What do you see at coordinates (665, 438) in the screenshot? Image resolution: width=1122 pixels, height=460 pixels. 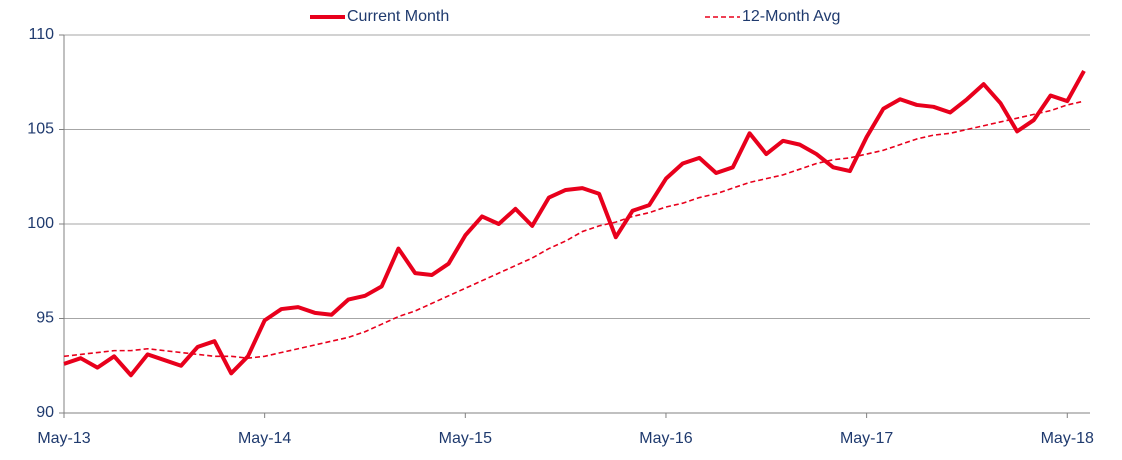 I see `x-tick-label: May-16` at bounding box center [665, 438].